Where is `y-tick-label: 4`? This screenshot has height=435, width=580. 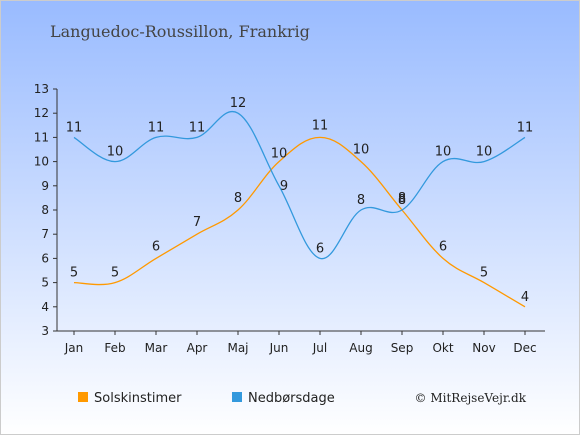
y-tick-label: 4 is located at coordinates (45, 307).